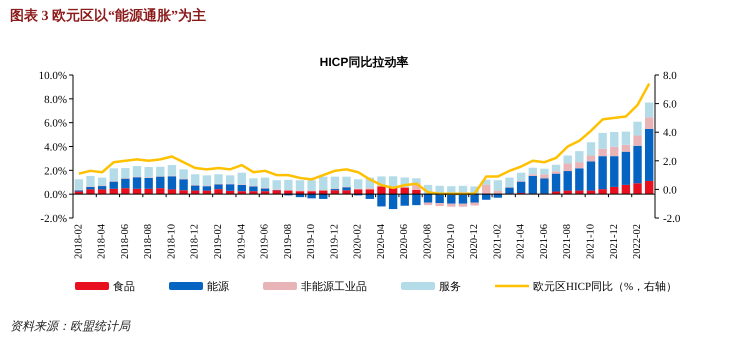 The image size is (729, 345). I want to click on y2-tick-label: 6.0, so click(670, 104).